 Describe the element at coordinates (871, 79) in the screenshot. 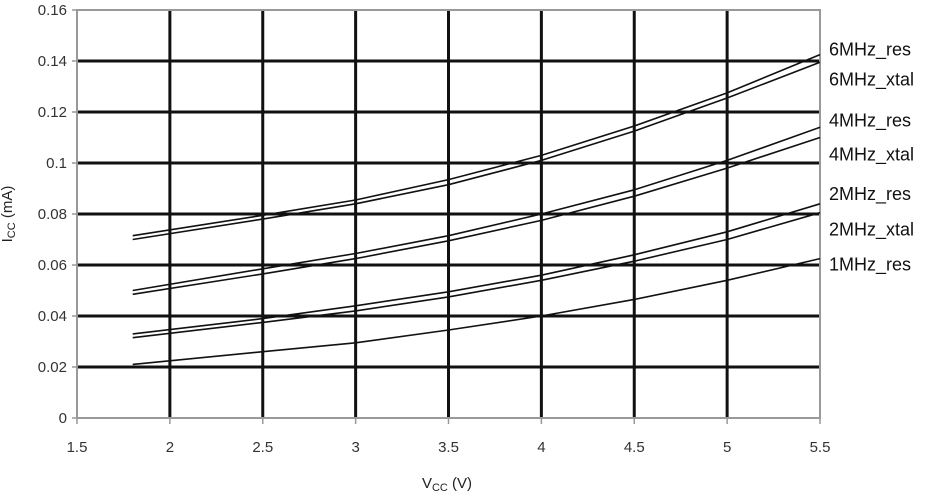

I see `series-label-6mhz-xtal: 6MHz_xtal` at that location.